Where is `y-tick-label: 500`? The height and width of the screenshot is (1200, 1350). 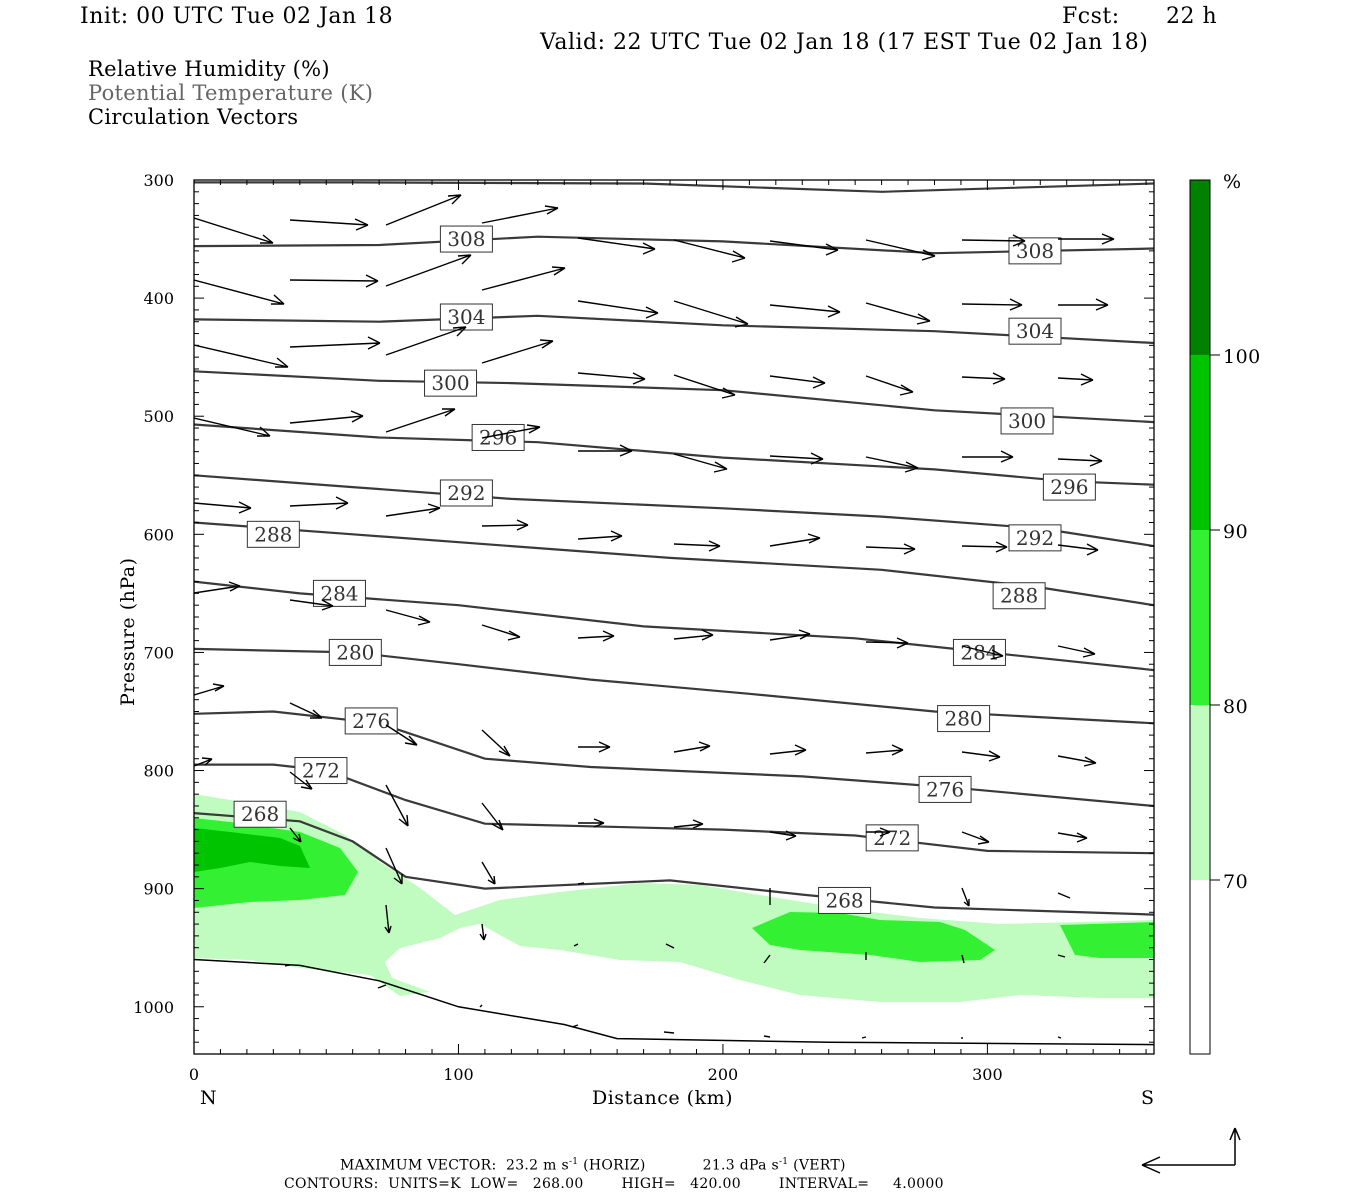 y-tick-label: 500 is located at coordinates (158, 416).